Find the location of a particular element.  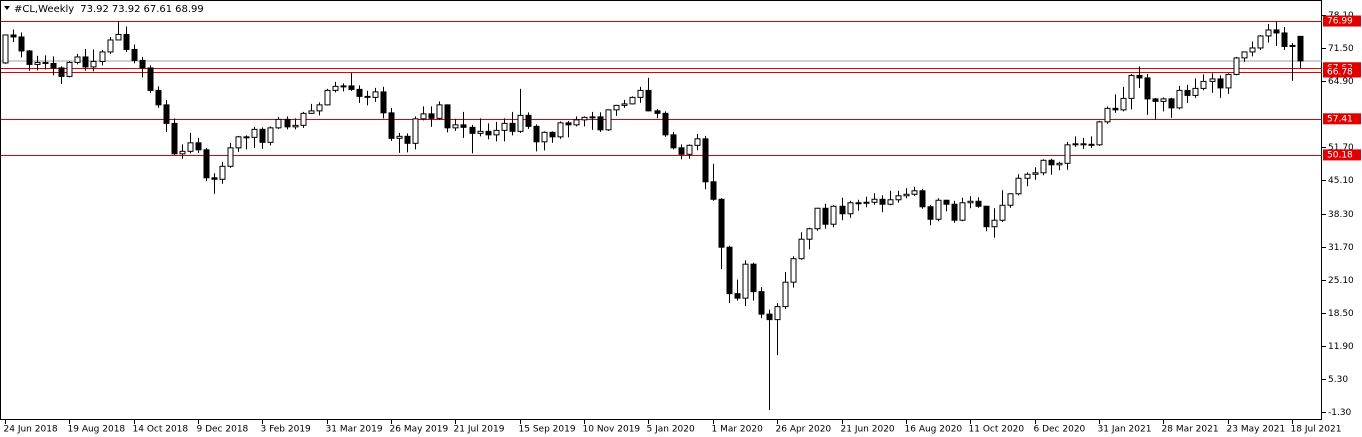

level-label: 66.78 is located at coordinates (1340, 73).